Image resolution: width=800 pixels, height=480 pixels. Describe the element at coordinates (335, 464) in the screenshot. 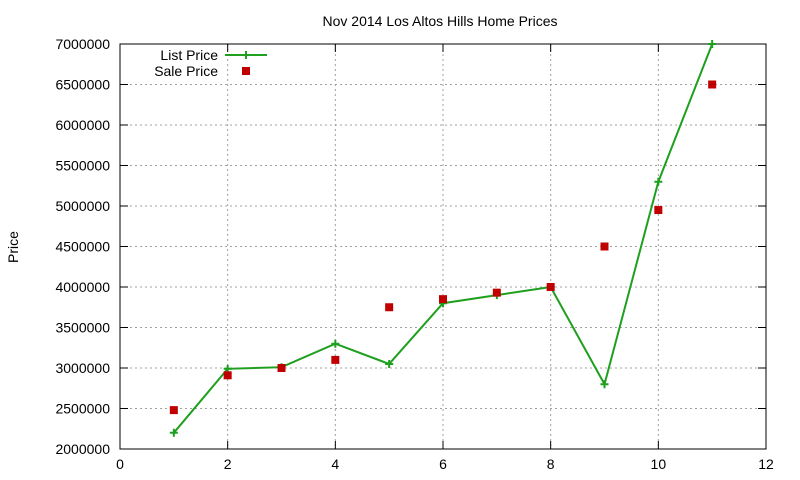

I see `x-tick-label: 4` at that location.